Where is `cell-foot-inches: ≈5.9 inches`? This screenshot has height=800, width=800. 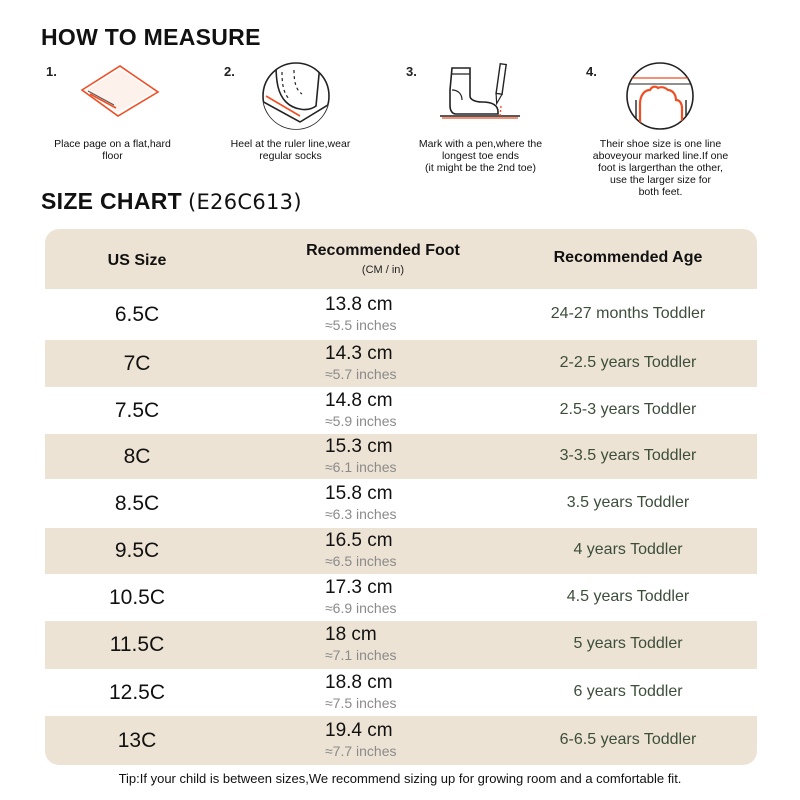 cell-foot-inches: ≈5.9 inches is located at coordinates (361, 420).